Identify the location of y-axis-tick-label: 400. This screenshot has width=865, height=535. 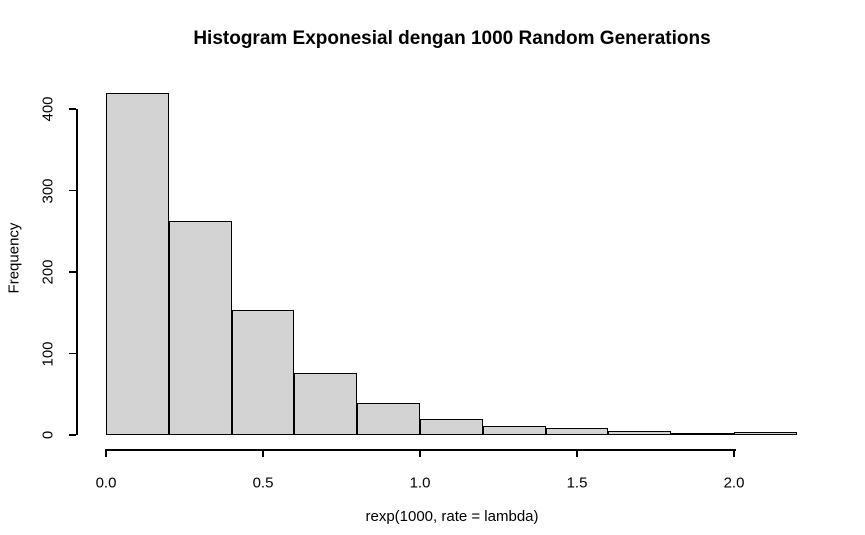
(48, 109).